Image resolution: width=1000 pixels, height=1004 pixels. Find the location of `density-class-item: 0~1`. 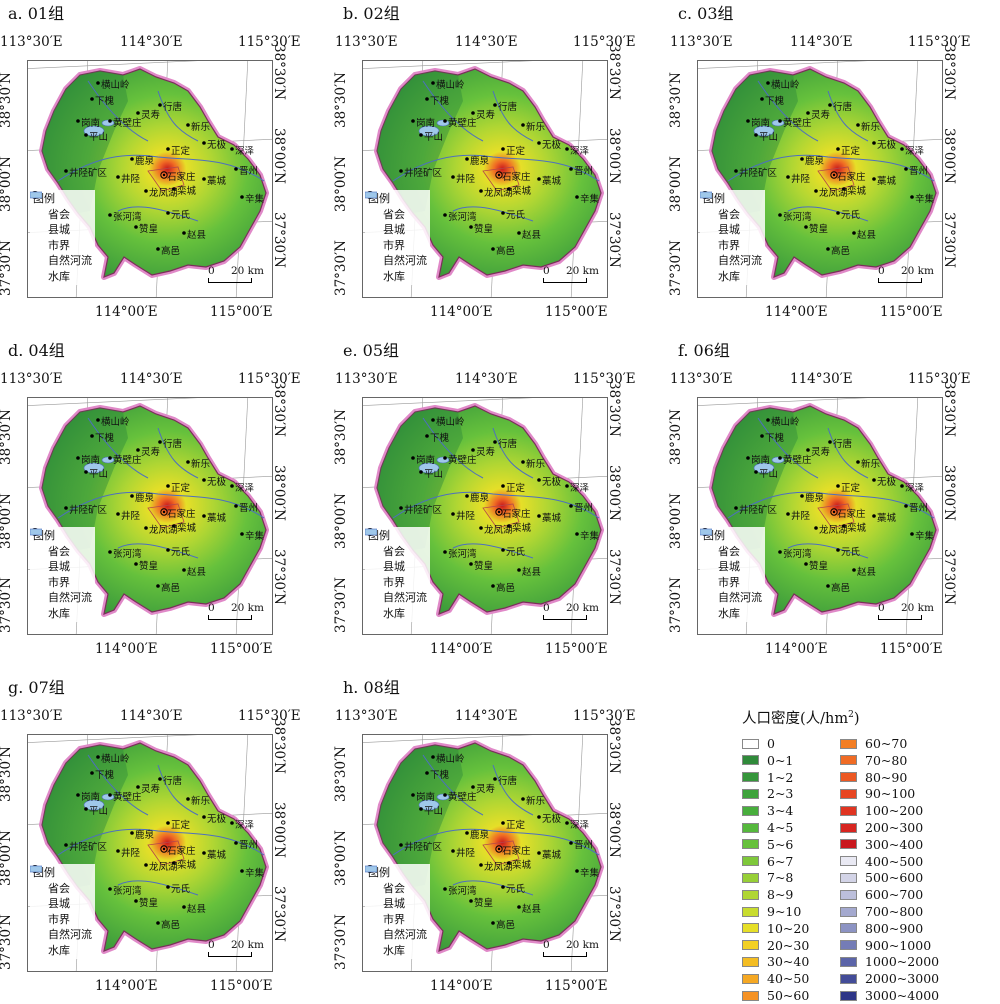

density-class-item: 0~1 is located at coordinates (767, 760).